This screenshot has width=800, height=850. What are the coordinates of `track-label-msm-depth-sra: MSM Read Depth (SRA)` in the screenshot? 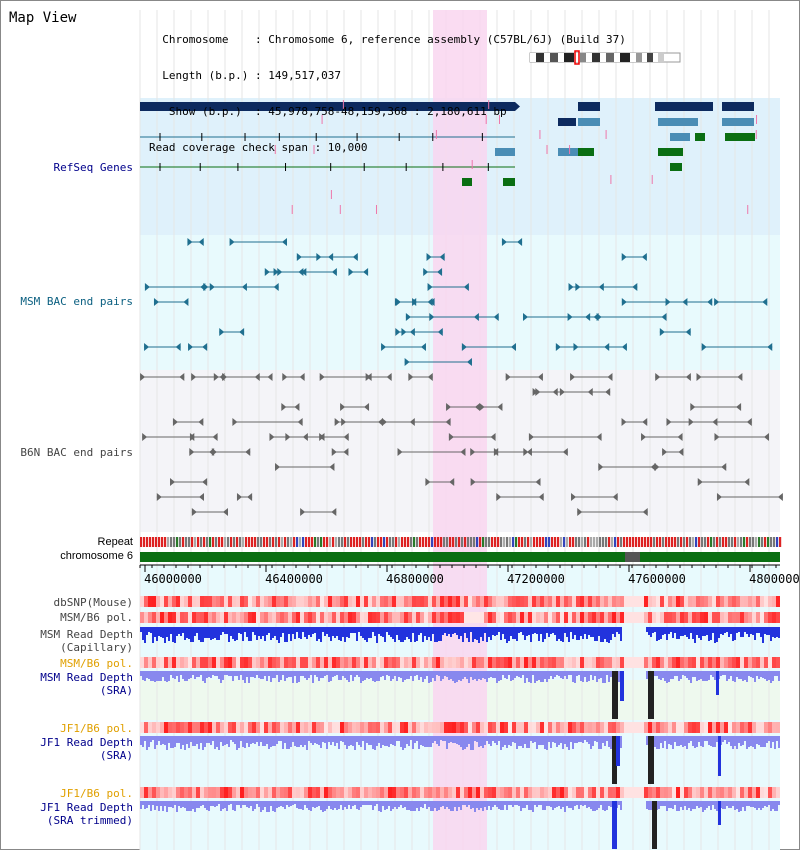 It's located at (86, 684).